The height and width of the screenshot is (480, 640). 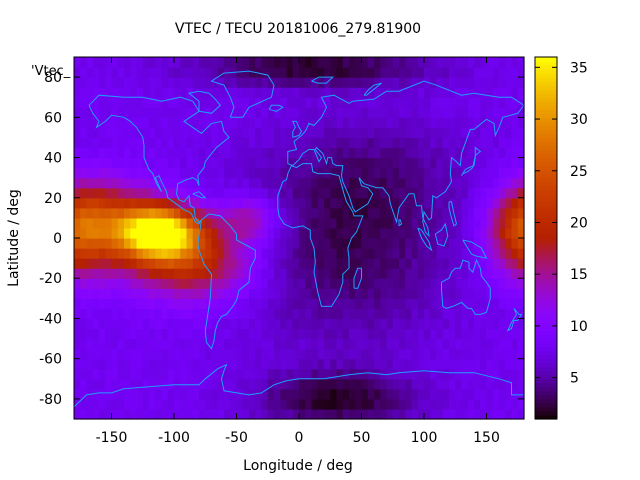 I want to click on x-tick-label: 100, so click(x=424, y=438).